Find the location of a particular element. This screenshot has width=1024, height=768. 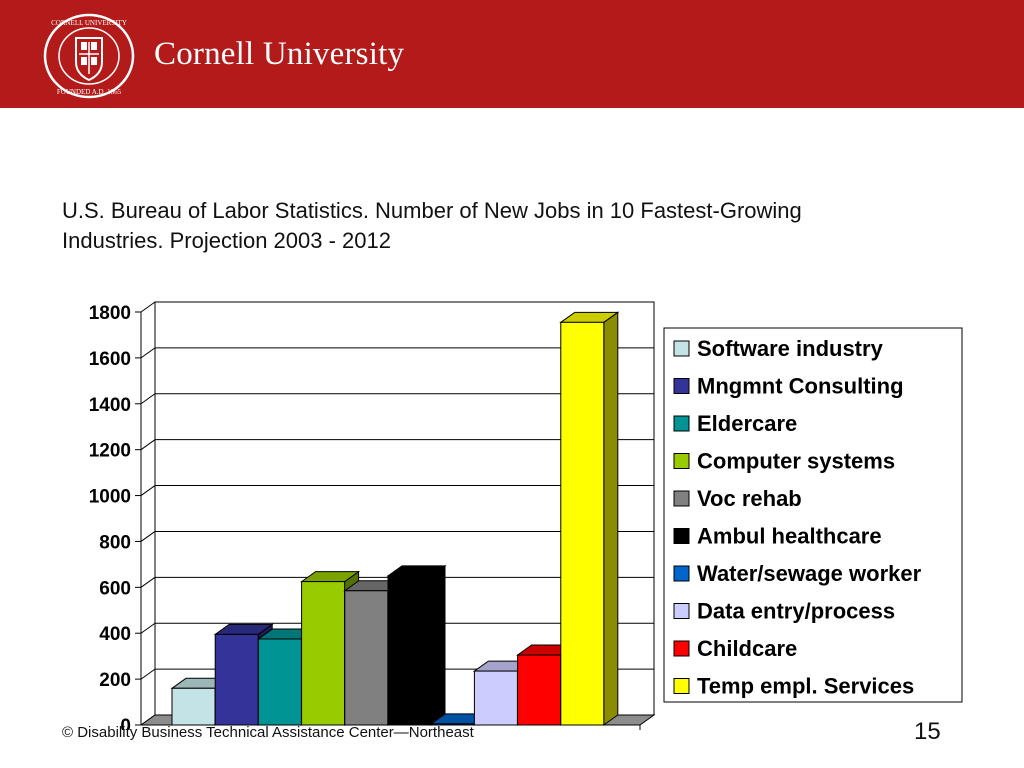

seal-text-bottom: FOUNDED A.D. 1865 is located at coordinates (89, 92).